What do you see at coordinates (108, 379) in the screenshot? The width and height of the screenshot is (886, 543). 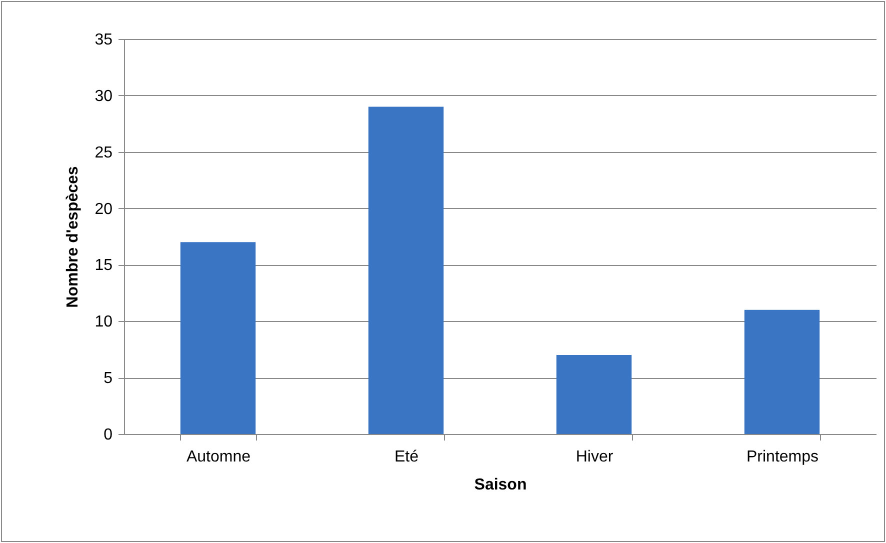 I see `y-tick-label: 5` at bounding box center [108, 379].